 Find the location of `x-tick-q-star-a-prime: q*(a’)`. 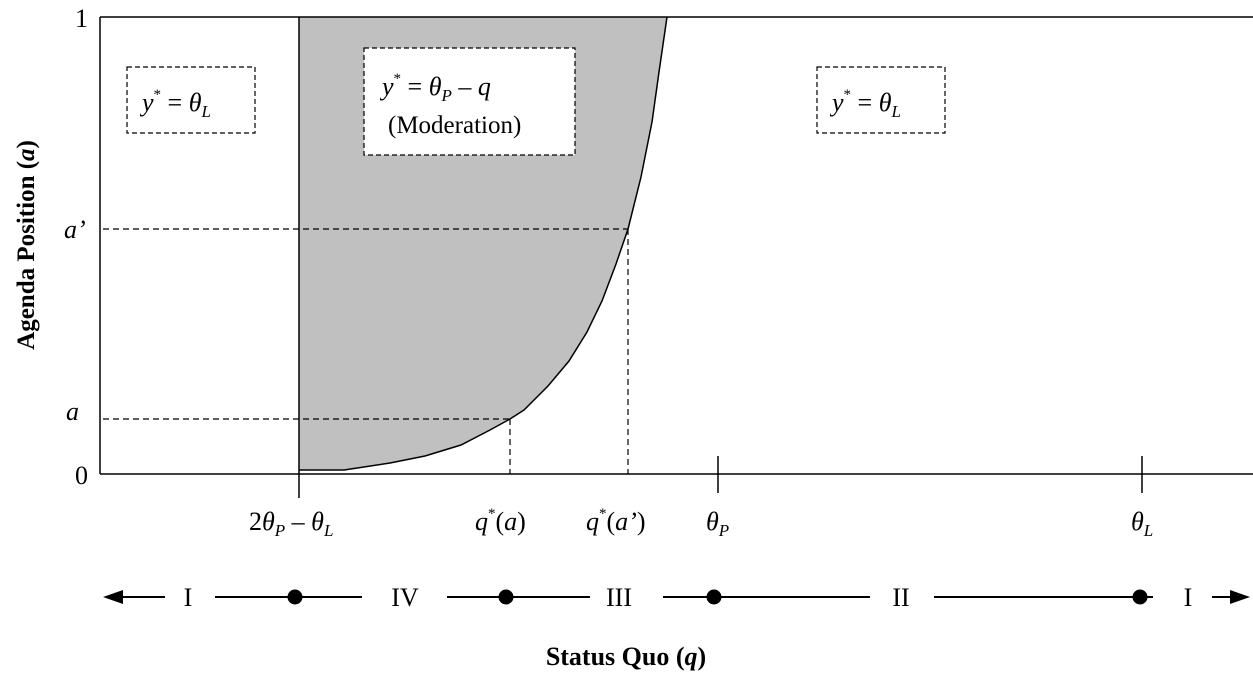

x-tick-q-star-a-prime: q*(a’) is located at coordinates (616, 521).